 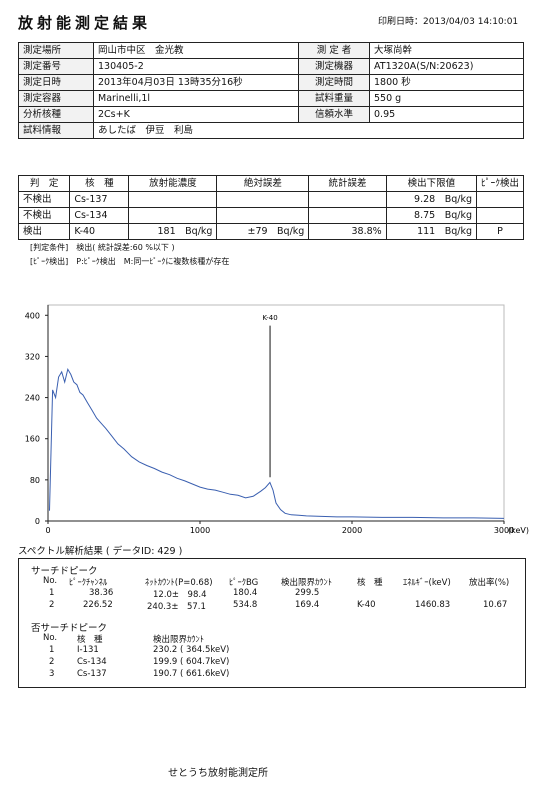 I want to click on info-label: 信頼水準, so click(x=334, y=114).